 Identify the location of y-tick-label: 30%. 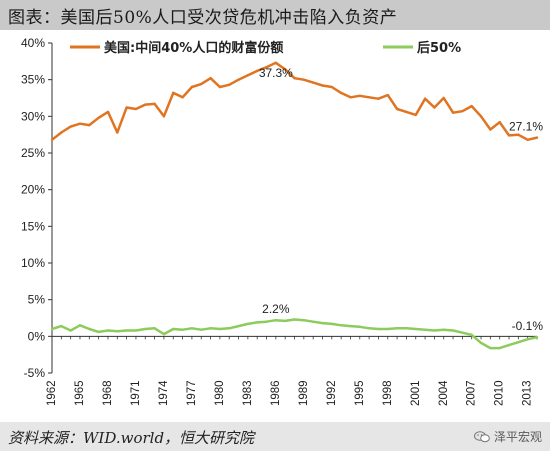
(33, 116).